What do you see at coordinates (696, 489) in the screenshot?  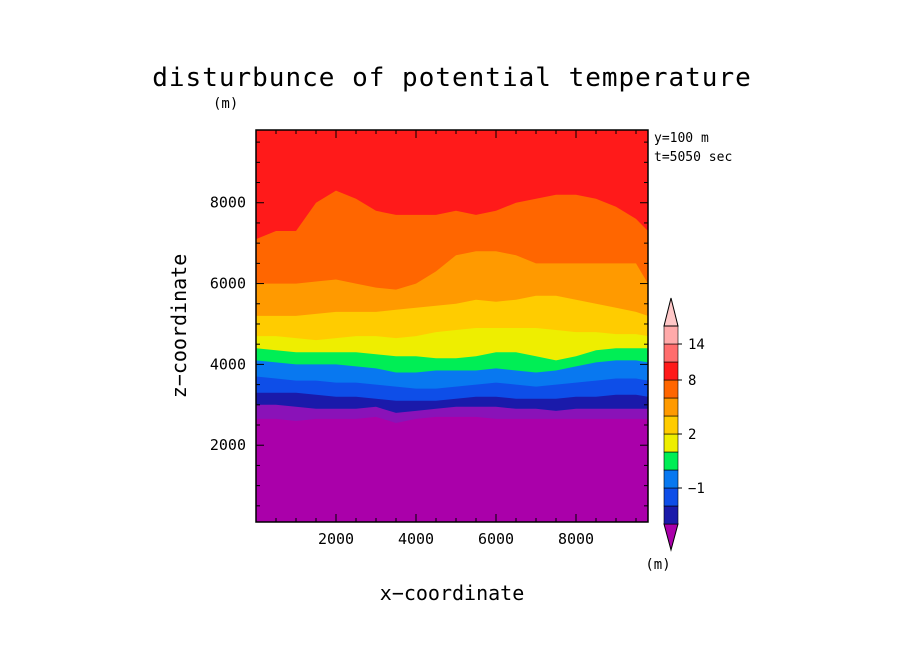 I see `colorbar-label: −1` at bounding box center [696, 489].